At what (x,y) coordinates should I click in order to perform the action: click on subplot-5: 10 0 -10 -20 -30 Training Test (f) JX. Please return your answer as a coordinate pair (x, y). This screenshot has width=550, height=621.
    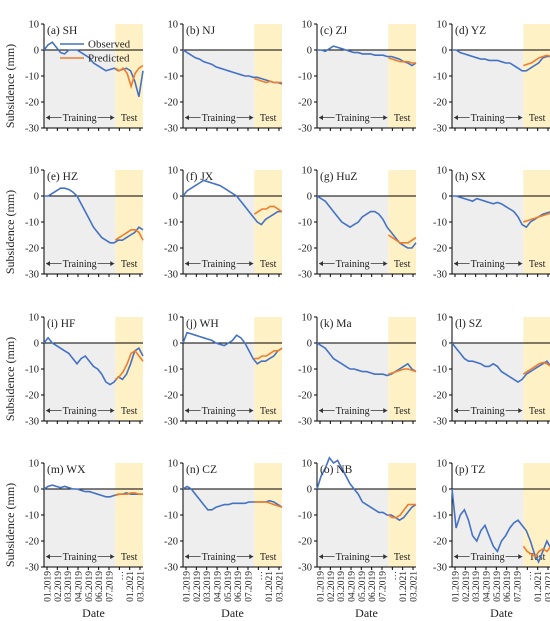
    Looking at the image, I should click on (223, 223).